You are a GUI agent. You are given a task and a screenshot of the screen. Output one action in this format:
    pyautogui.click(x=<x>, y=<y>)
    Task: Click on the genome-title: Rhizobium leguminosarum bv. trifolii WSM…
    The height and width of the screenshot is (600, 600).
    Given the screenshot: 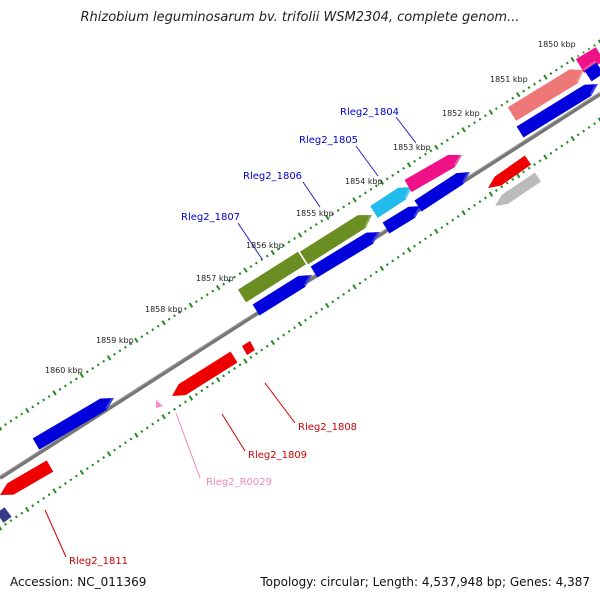 What is the action you would take?
    pyautogui.click(x=300, y=17)
    